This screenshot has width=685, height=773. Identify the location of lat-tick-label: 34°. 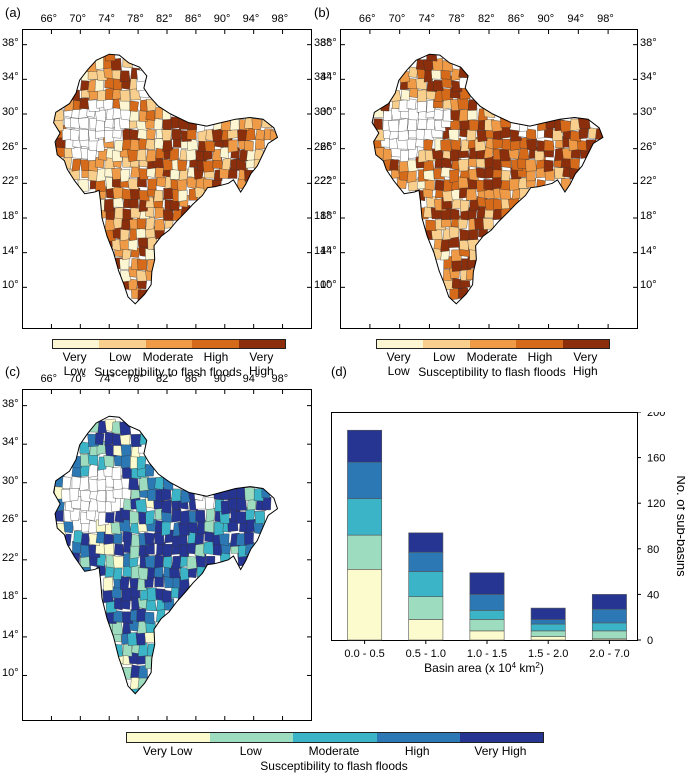
(322, 77).